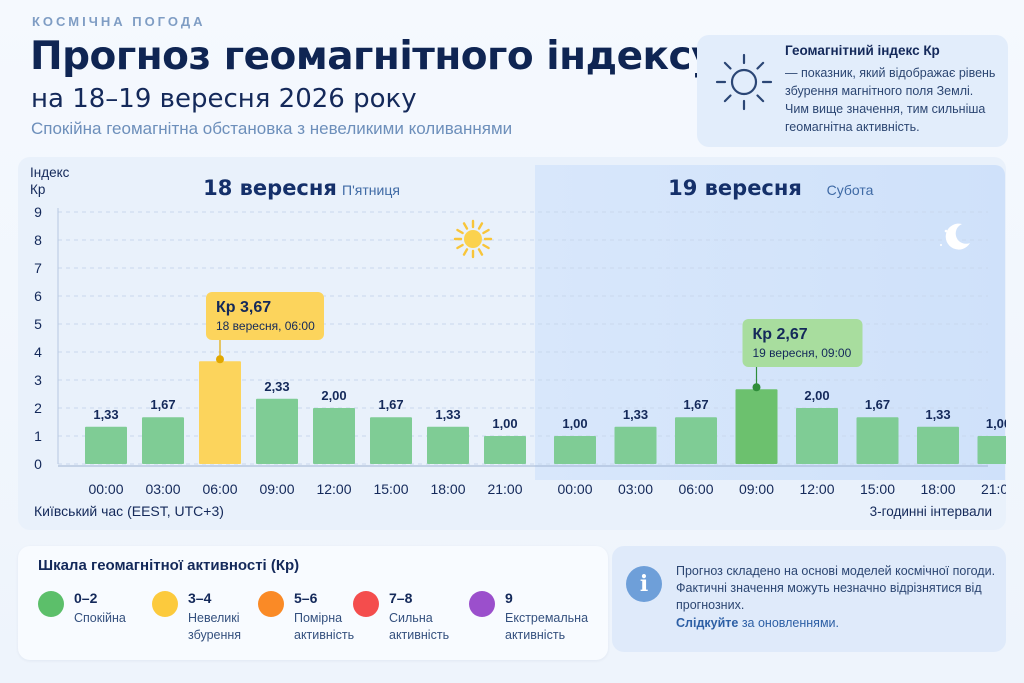  What do you see at coordinates (707, 623) in the screenshot?
I see `note-link-bold: Слідкуйте` at bounding box center [707, 623].